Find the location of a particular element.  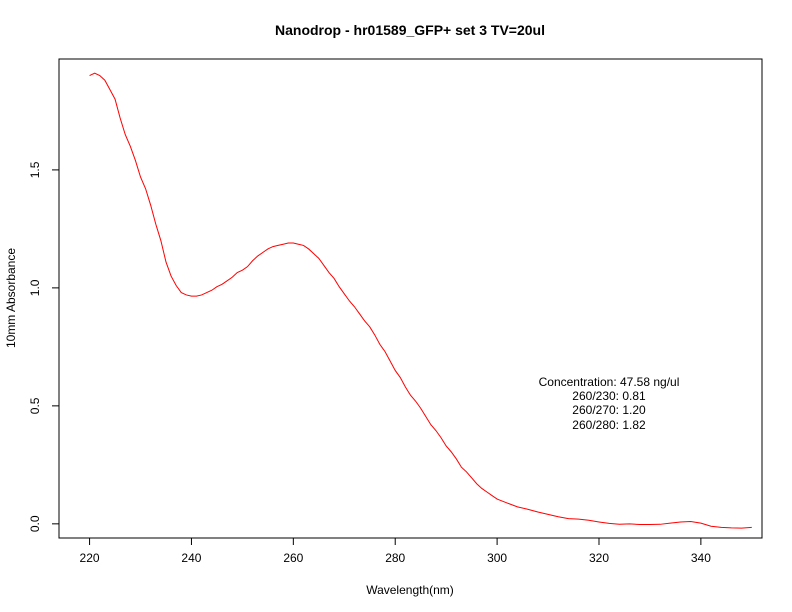

x-tick-label: 240 is located at coordinates (191, 558).